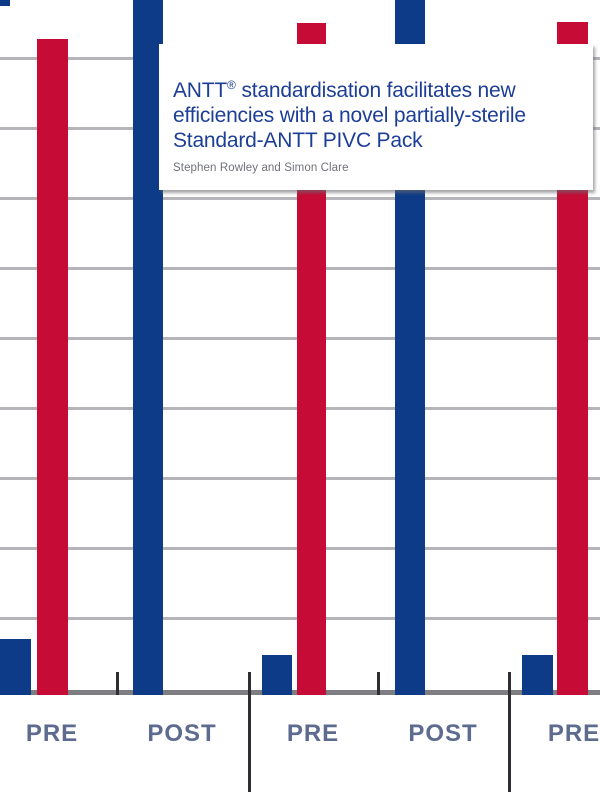  Describe the element at coordinates (52, 367) in the screenshot. I see `group1-pre-red-bar` at that location.